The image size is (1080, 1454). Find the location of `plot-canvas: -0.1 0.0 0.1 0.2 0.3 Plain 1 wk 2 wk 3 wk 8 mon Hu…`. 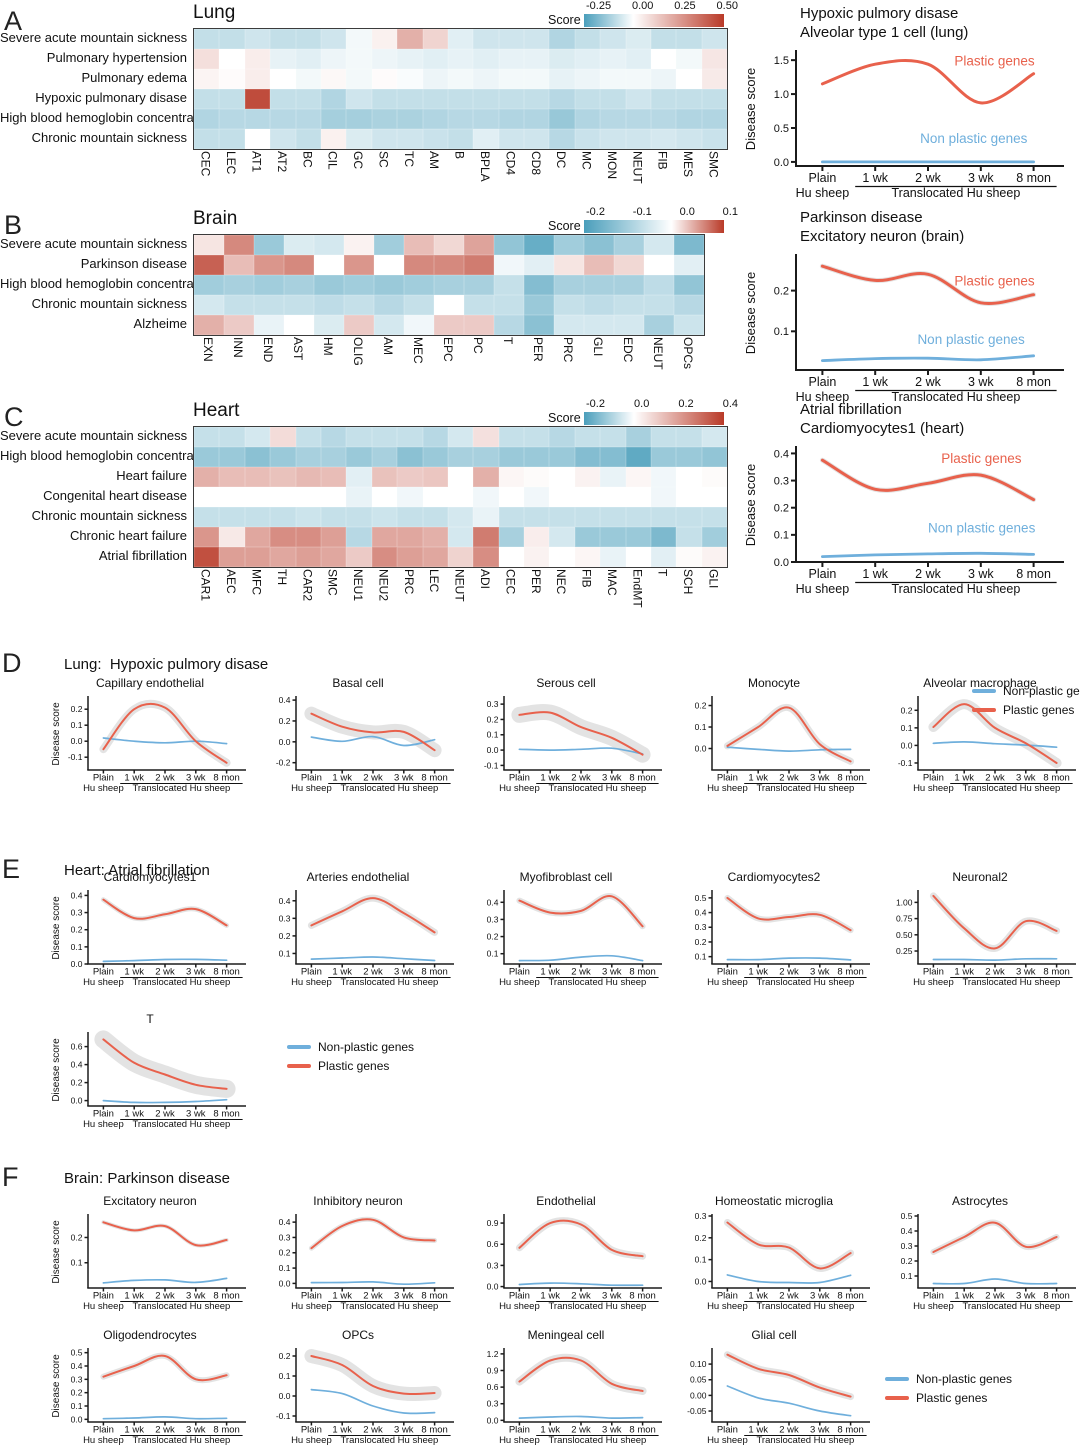

plot-canvas: -0.1 0.0 0.1 0.2 0.3 Plain 1 wk 2 wk 3 wk 8 mon Hu… is located at coordinates (573, 745).